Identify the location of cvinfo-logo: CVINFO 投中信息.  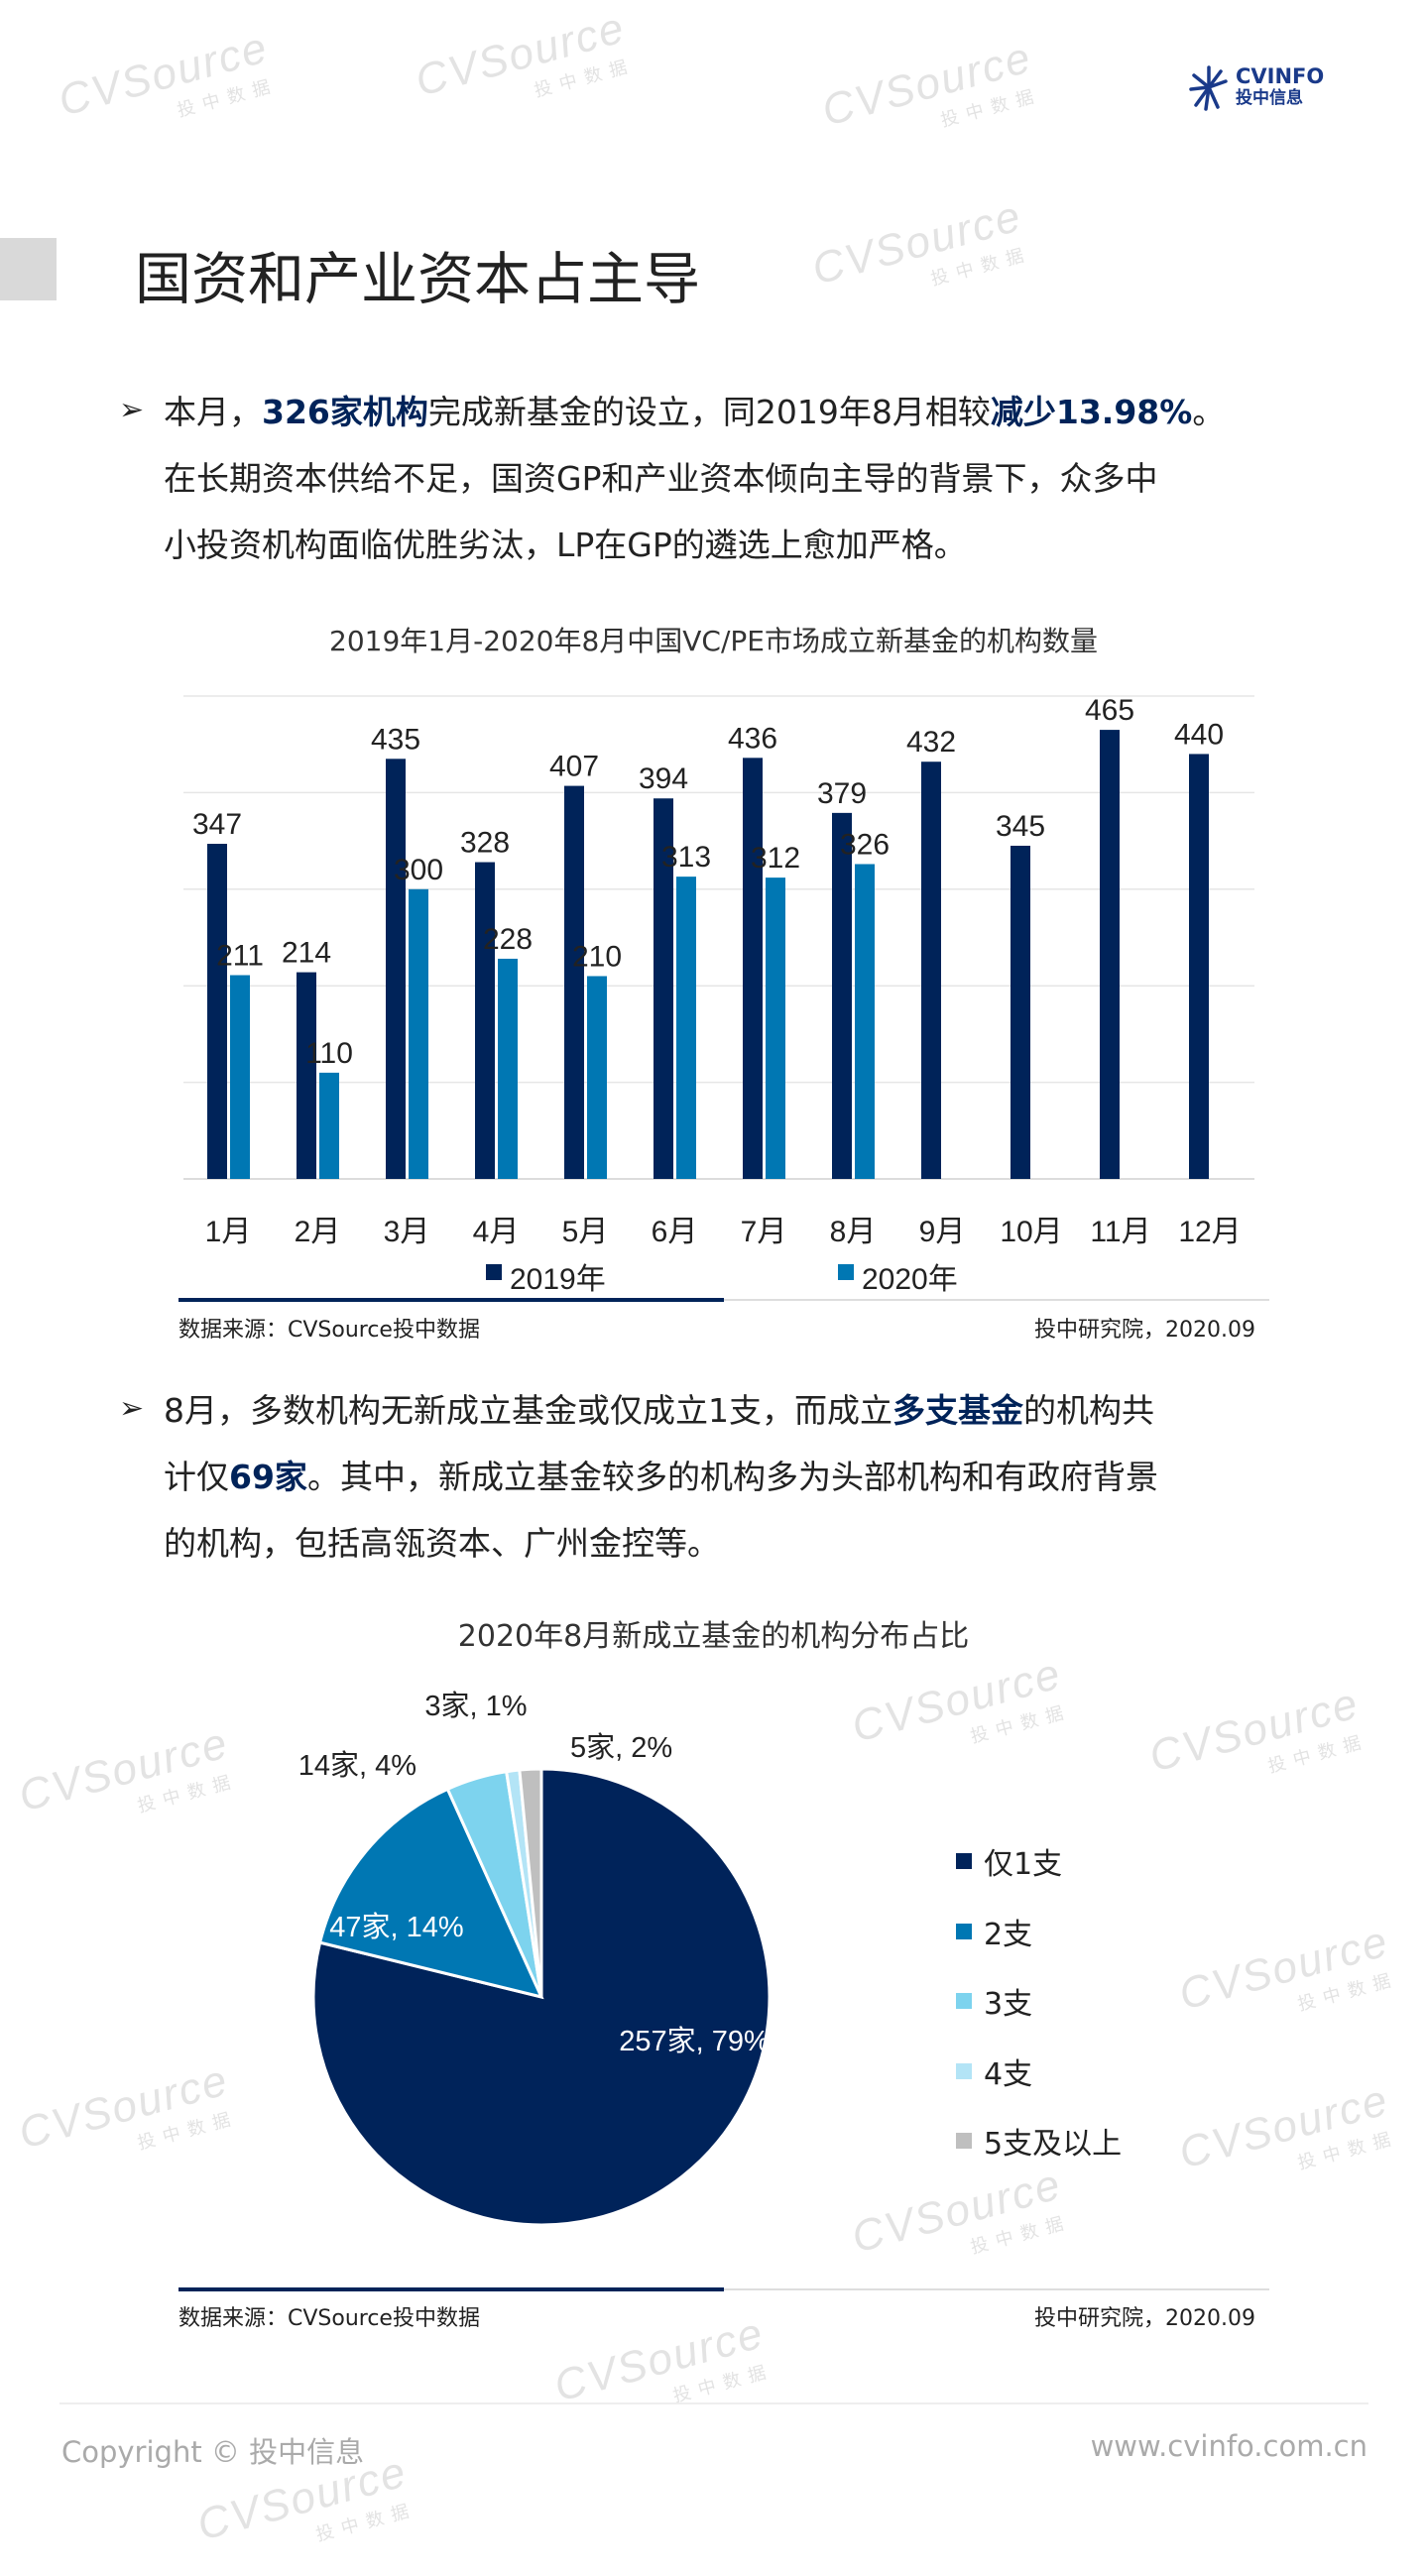
(1256, 87).